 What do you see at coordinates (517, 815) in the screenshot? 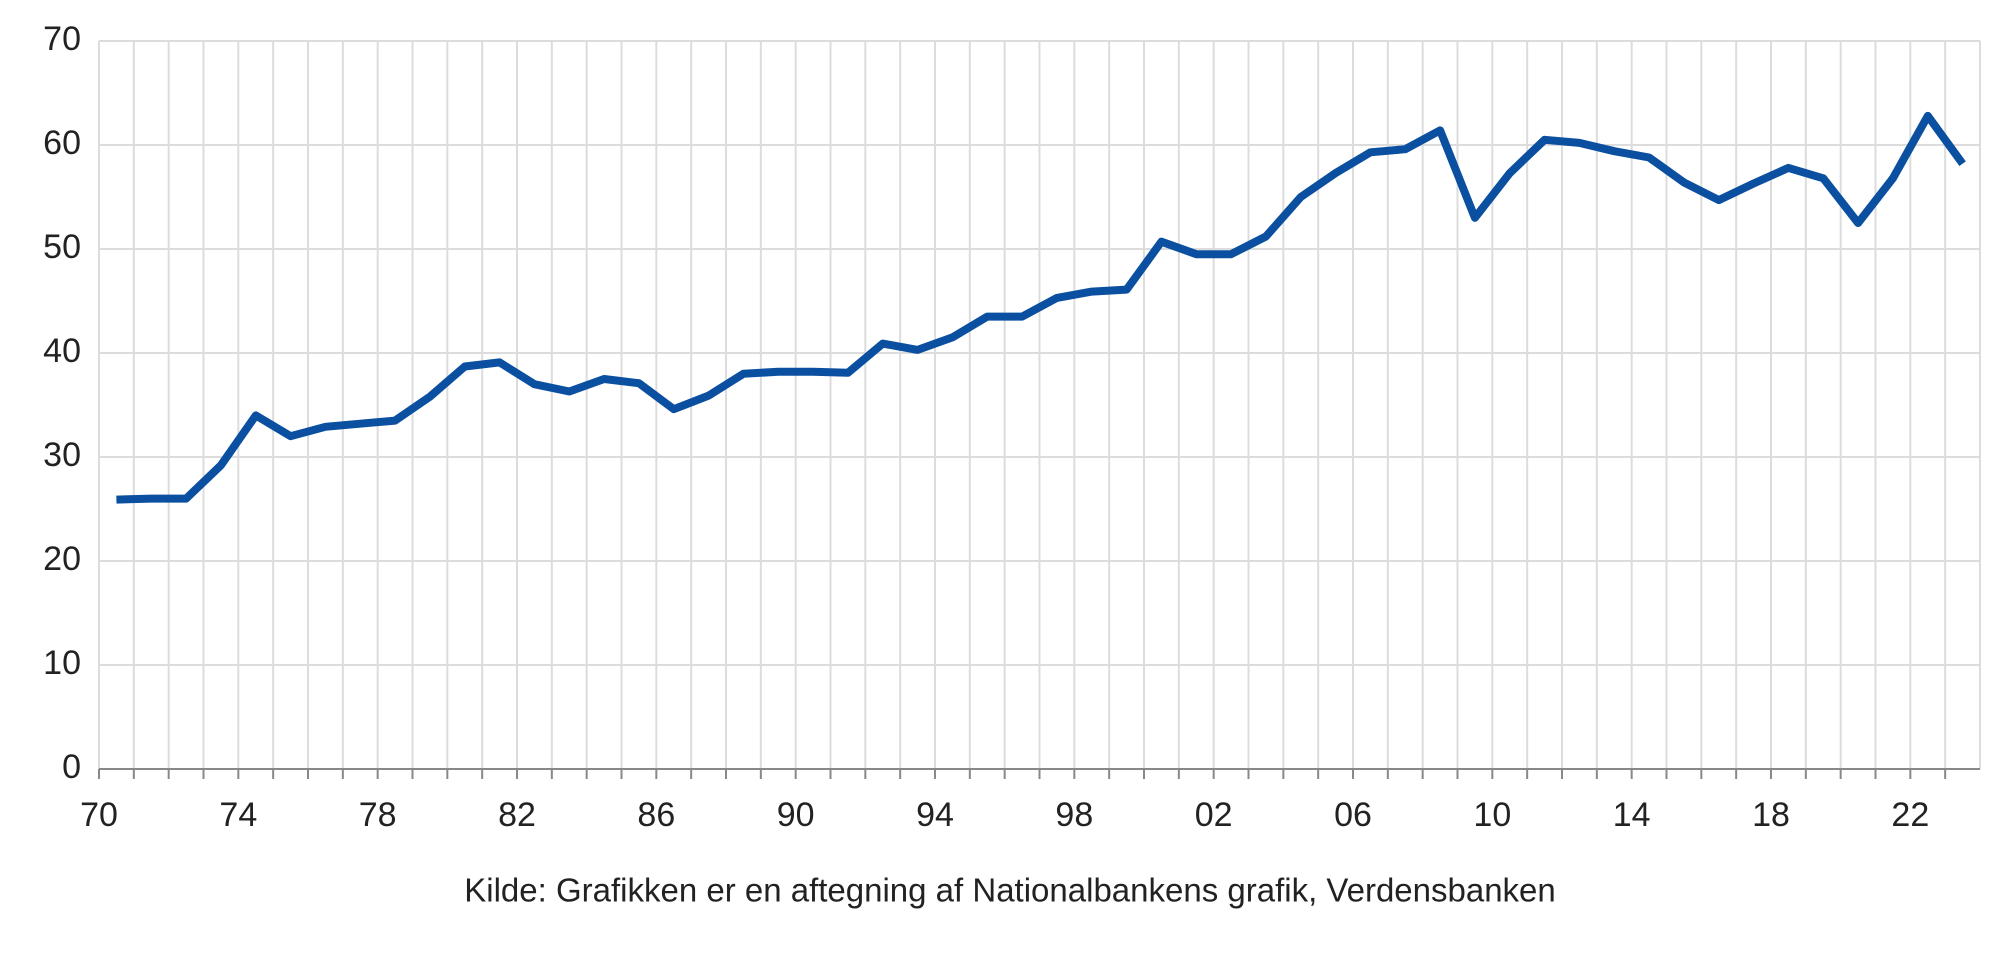
I see `x-tick-label: 82` at bounding box center [517, 815].